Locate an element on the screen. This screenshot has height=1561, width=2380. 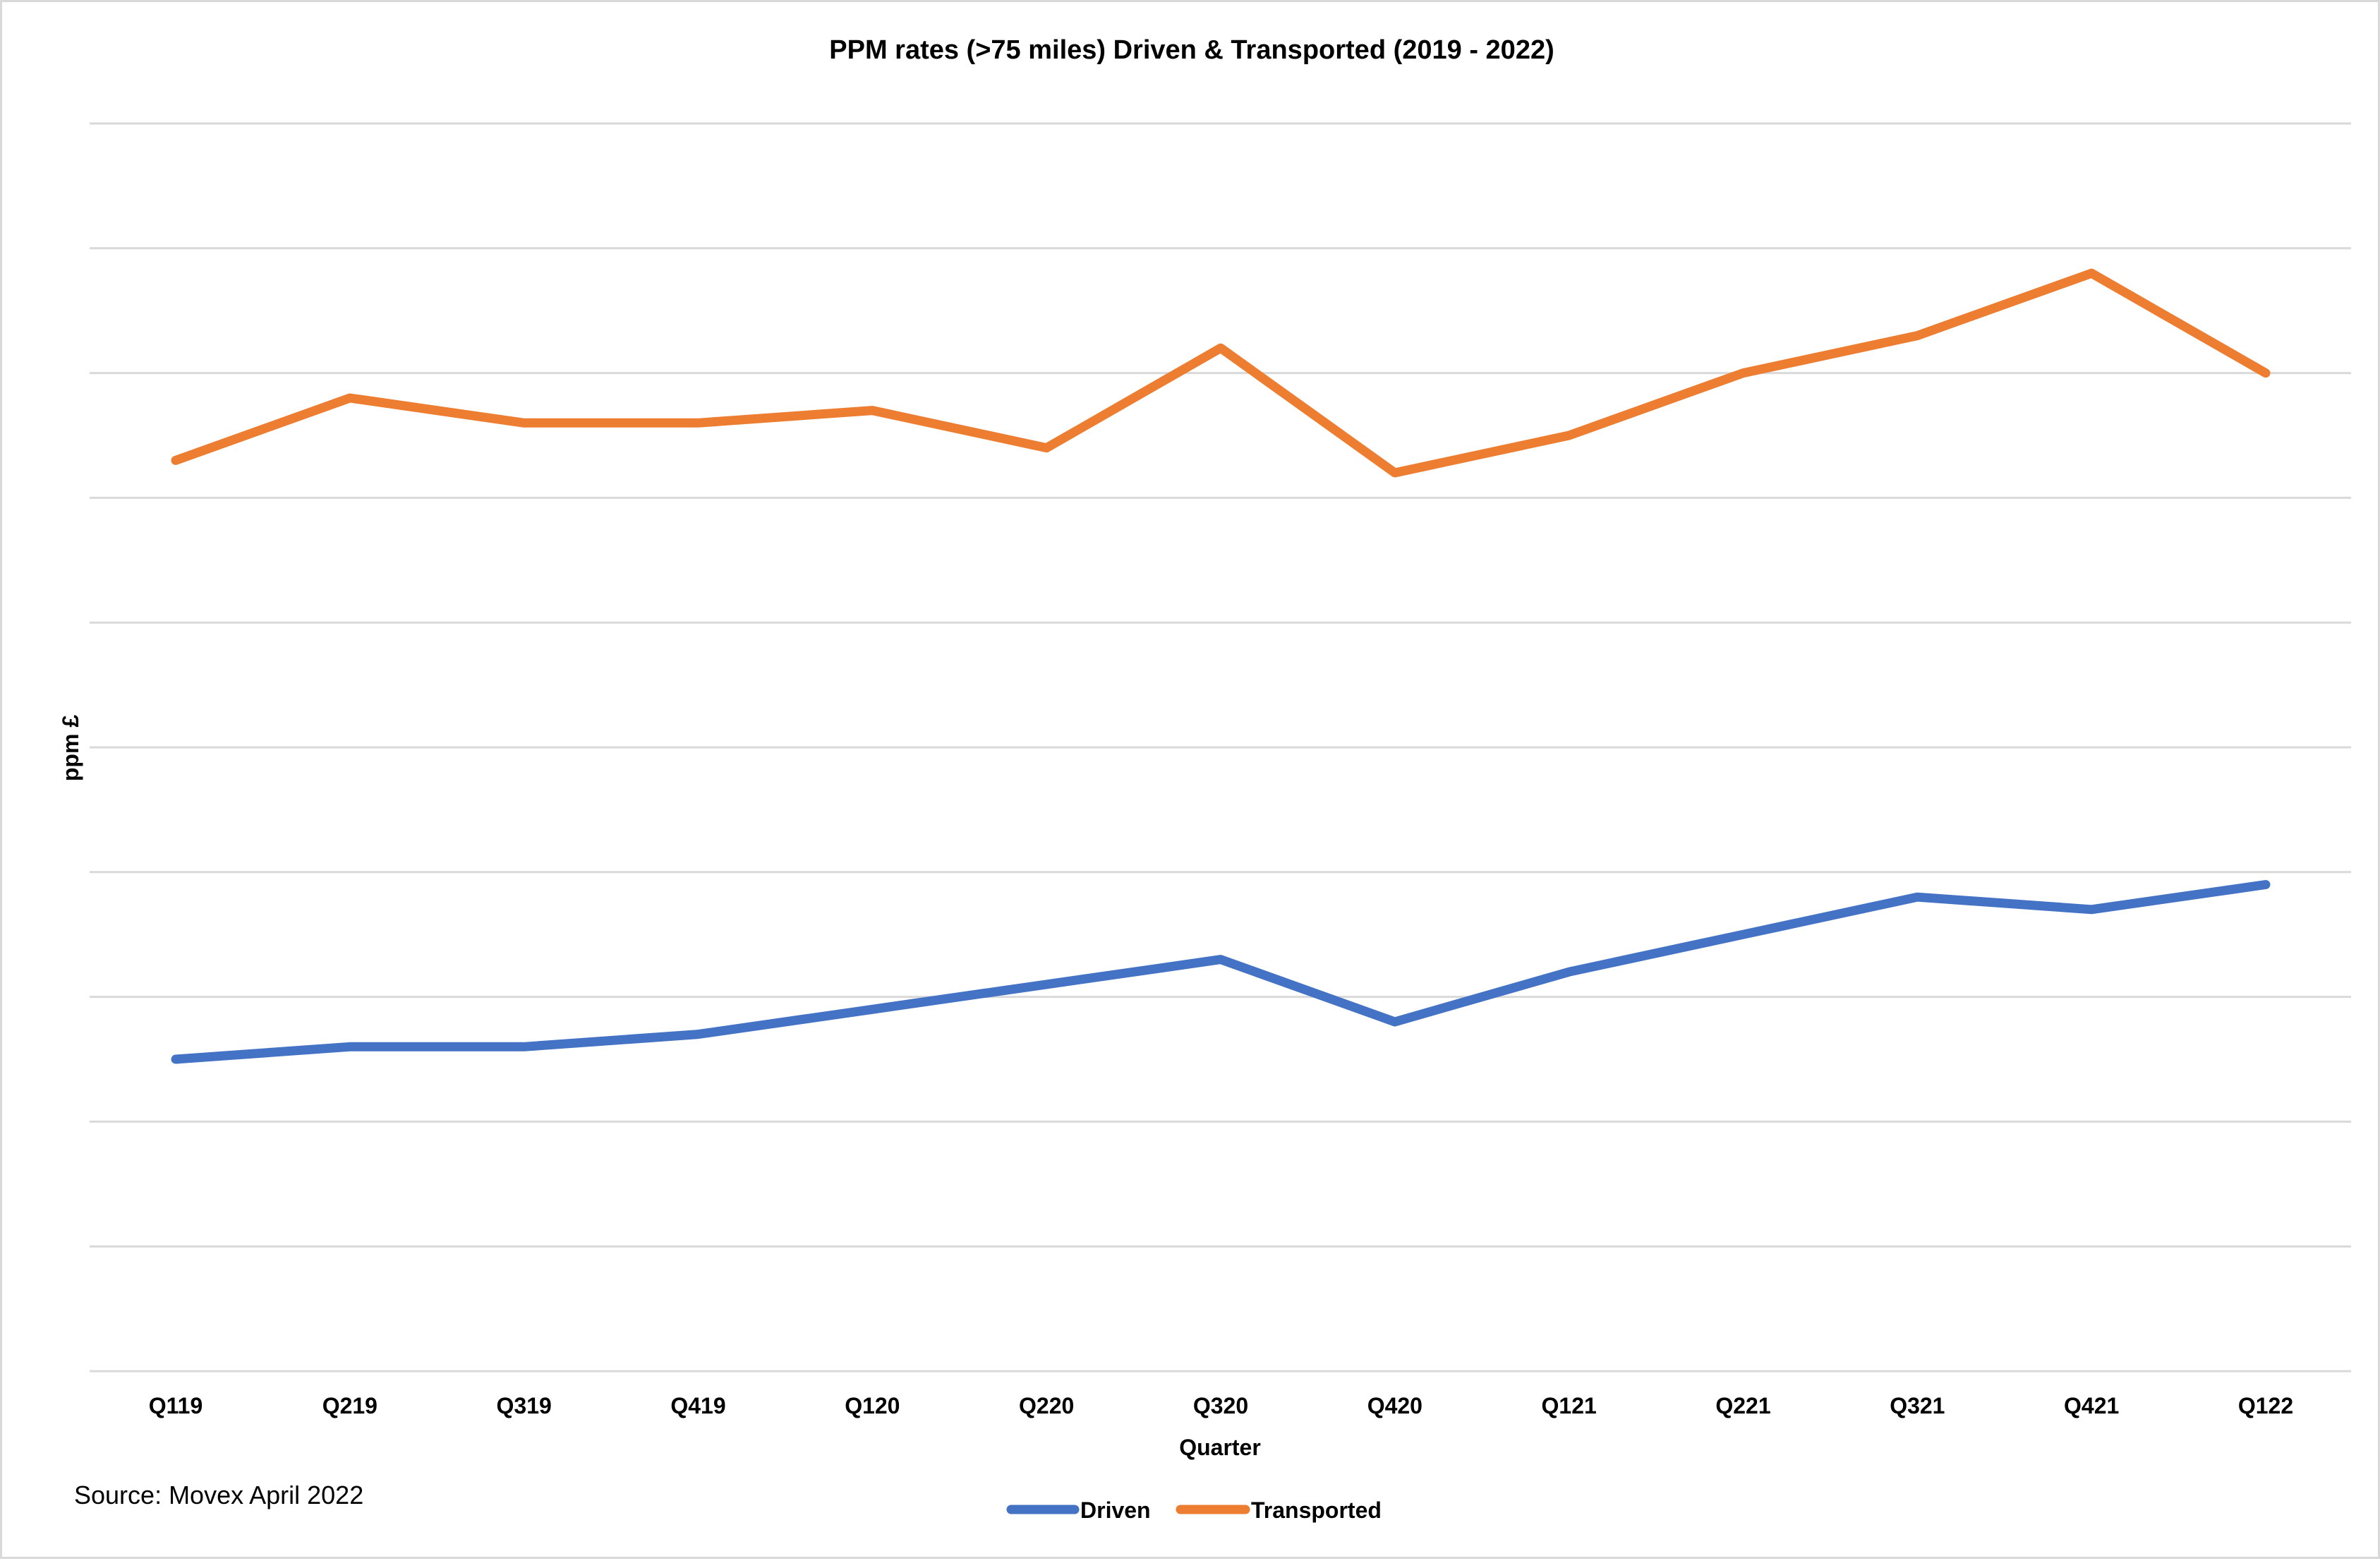
x-tick-label: Q319 is located at coordinates (524, 1405).